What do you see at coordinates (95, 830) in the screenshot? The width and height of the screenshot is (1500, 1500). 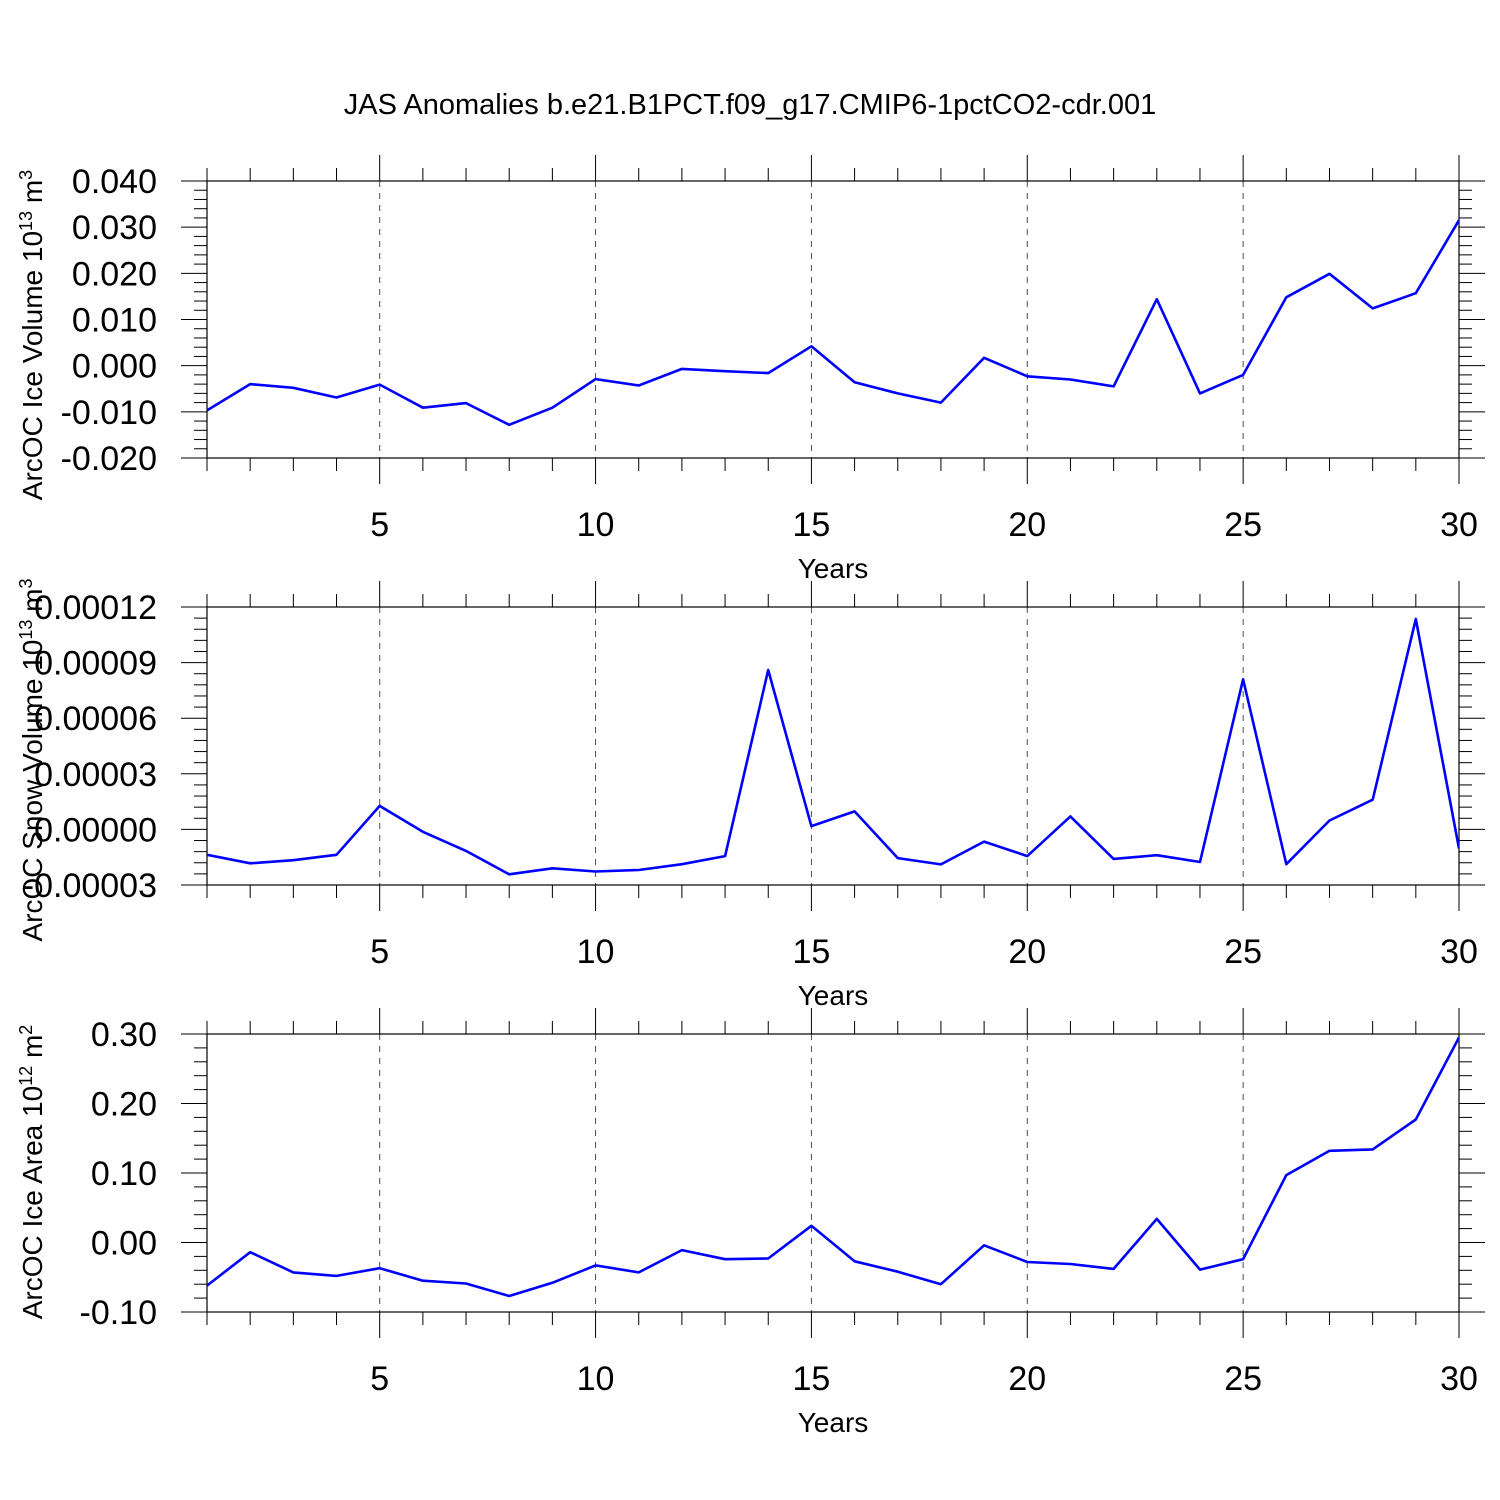 I see `y-tick-label: 0.00000` at bounding box center [95, 830].